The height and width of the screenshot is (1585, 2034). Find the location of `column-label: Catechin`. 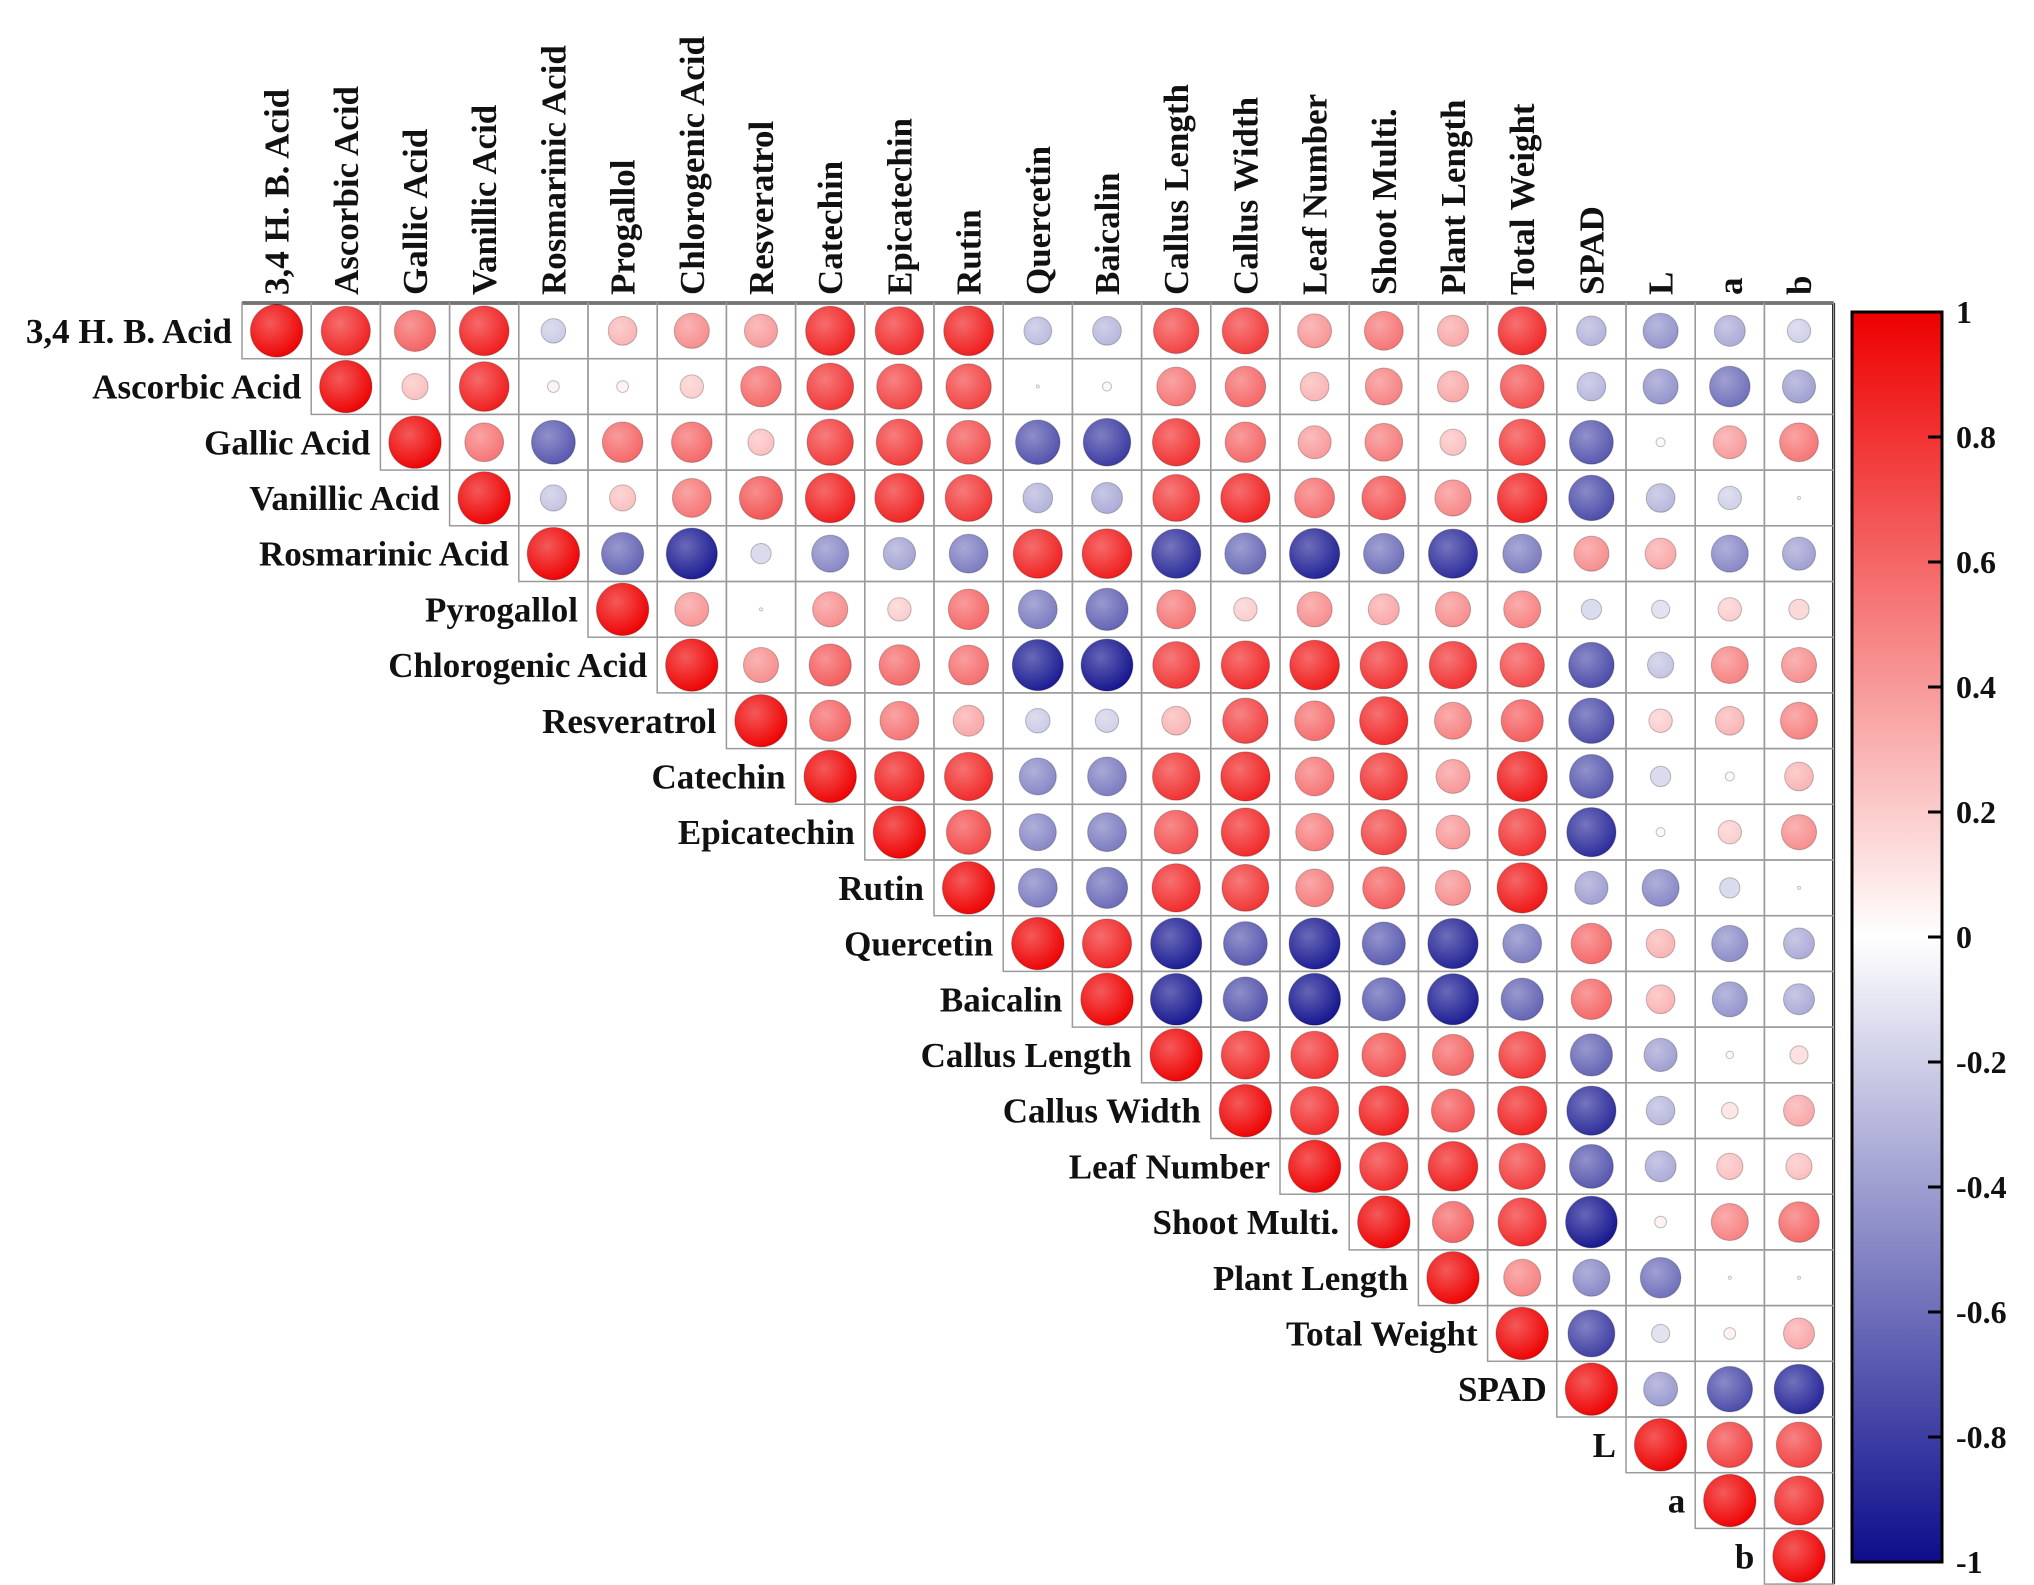

column-label: Catechin is located at coordinates (830, 228).